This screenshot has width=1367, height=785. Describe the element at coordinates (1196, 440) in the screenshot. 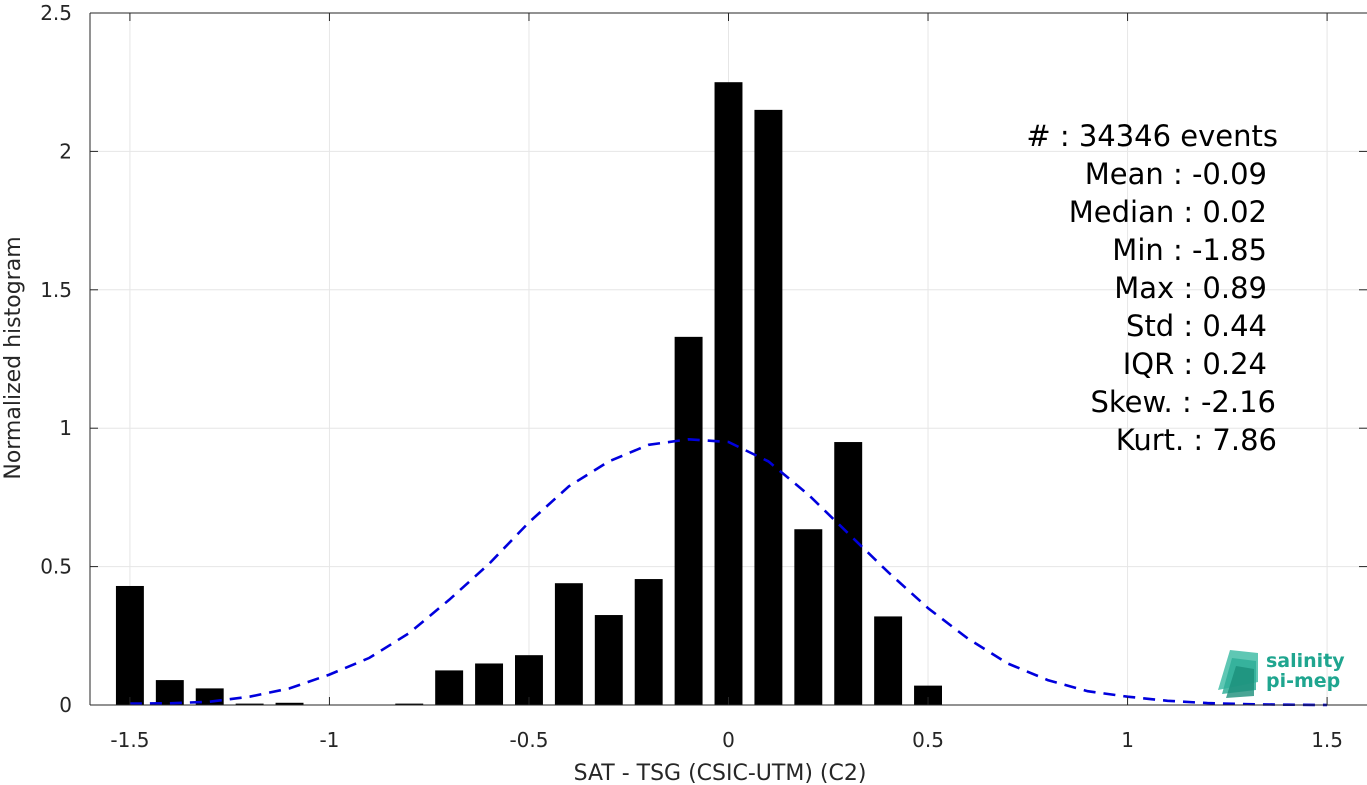

I see `stat-line: Kurt. : 7.86` at that location.